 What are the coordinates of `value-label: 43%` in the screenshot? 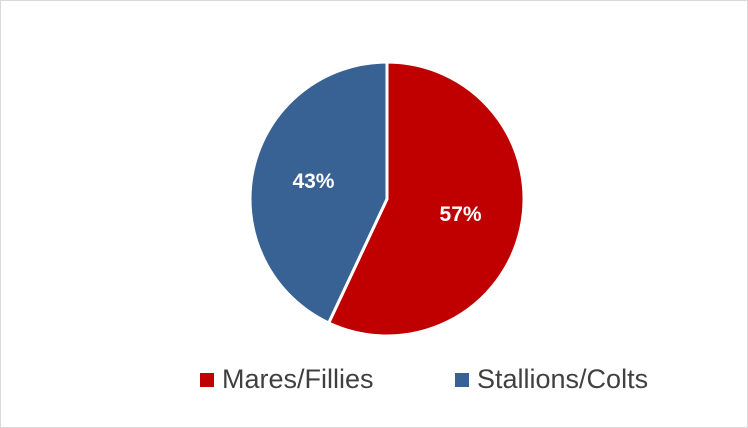 It's located at (313, 181).